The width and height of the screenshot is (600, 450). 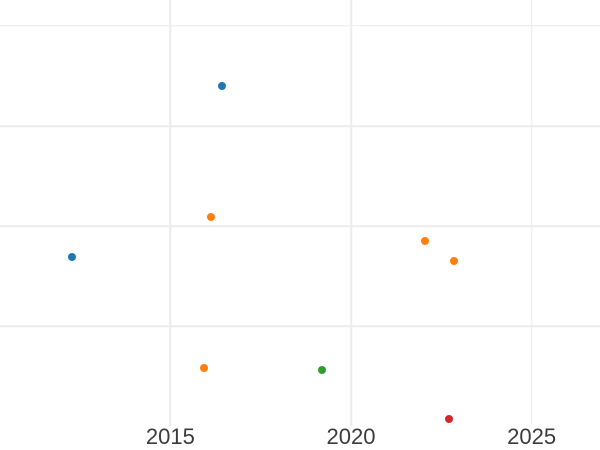 I want to click on x-tick-label: 2015, so click(x=170, y=436).